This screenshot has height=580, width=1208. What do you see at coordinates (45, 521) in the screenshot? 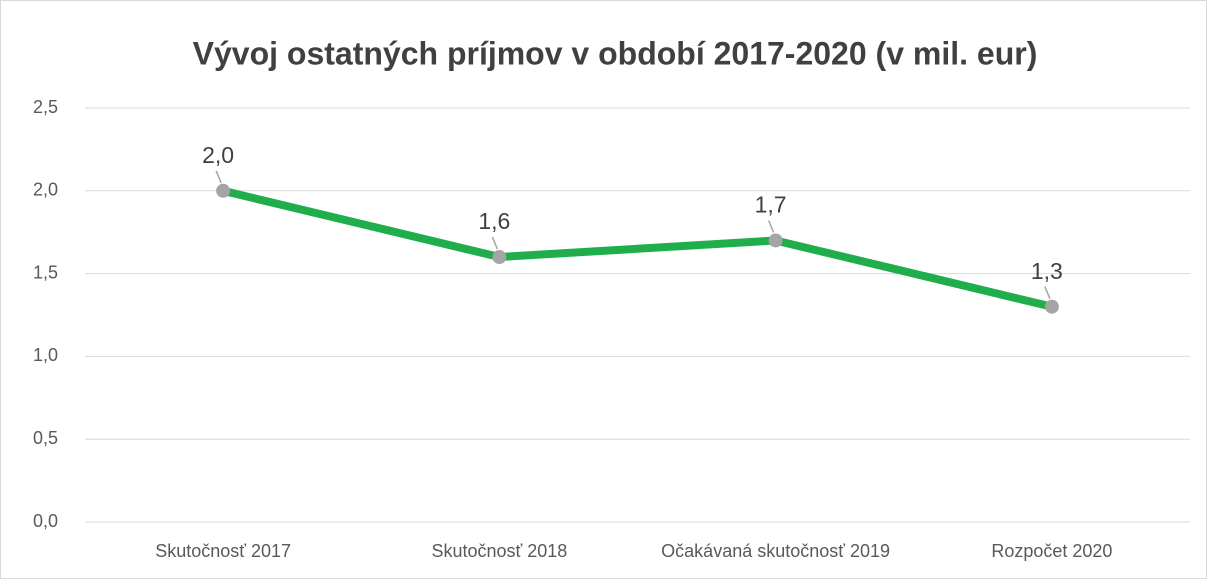
I see `y-tick-label: 0,0` at bounding box center [45, 521].